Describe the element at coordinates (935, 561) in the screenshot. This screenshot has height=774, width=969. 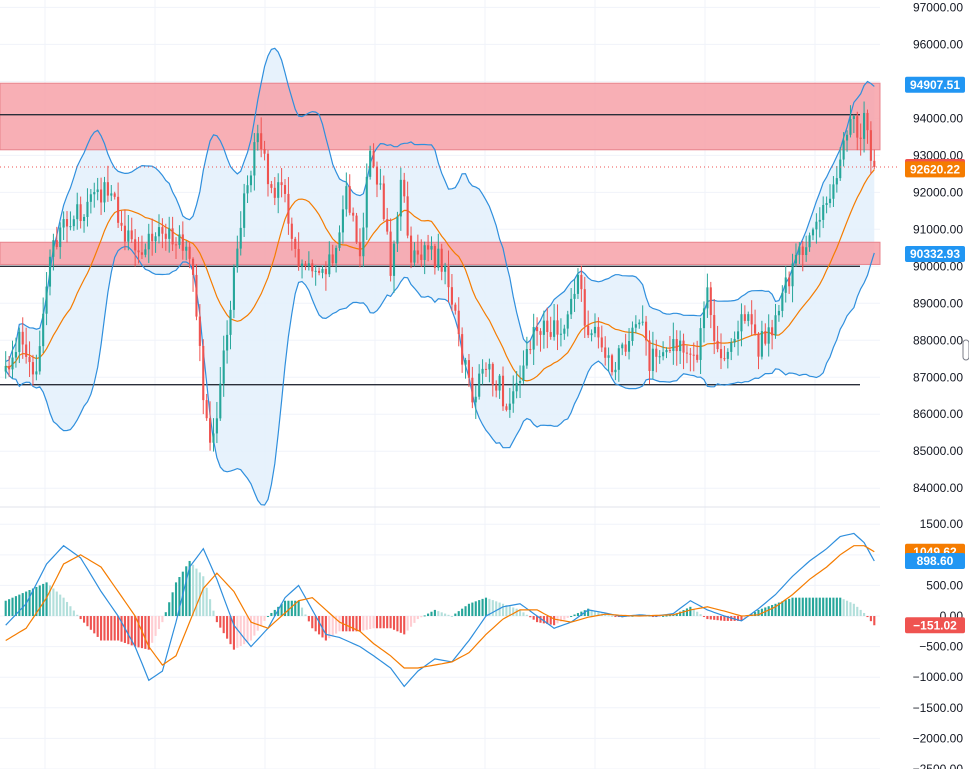
I see `badge-label: 898.60` at that location.